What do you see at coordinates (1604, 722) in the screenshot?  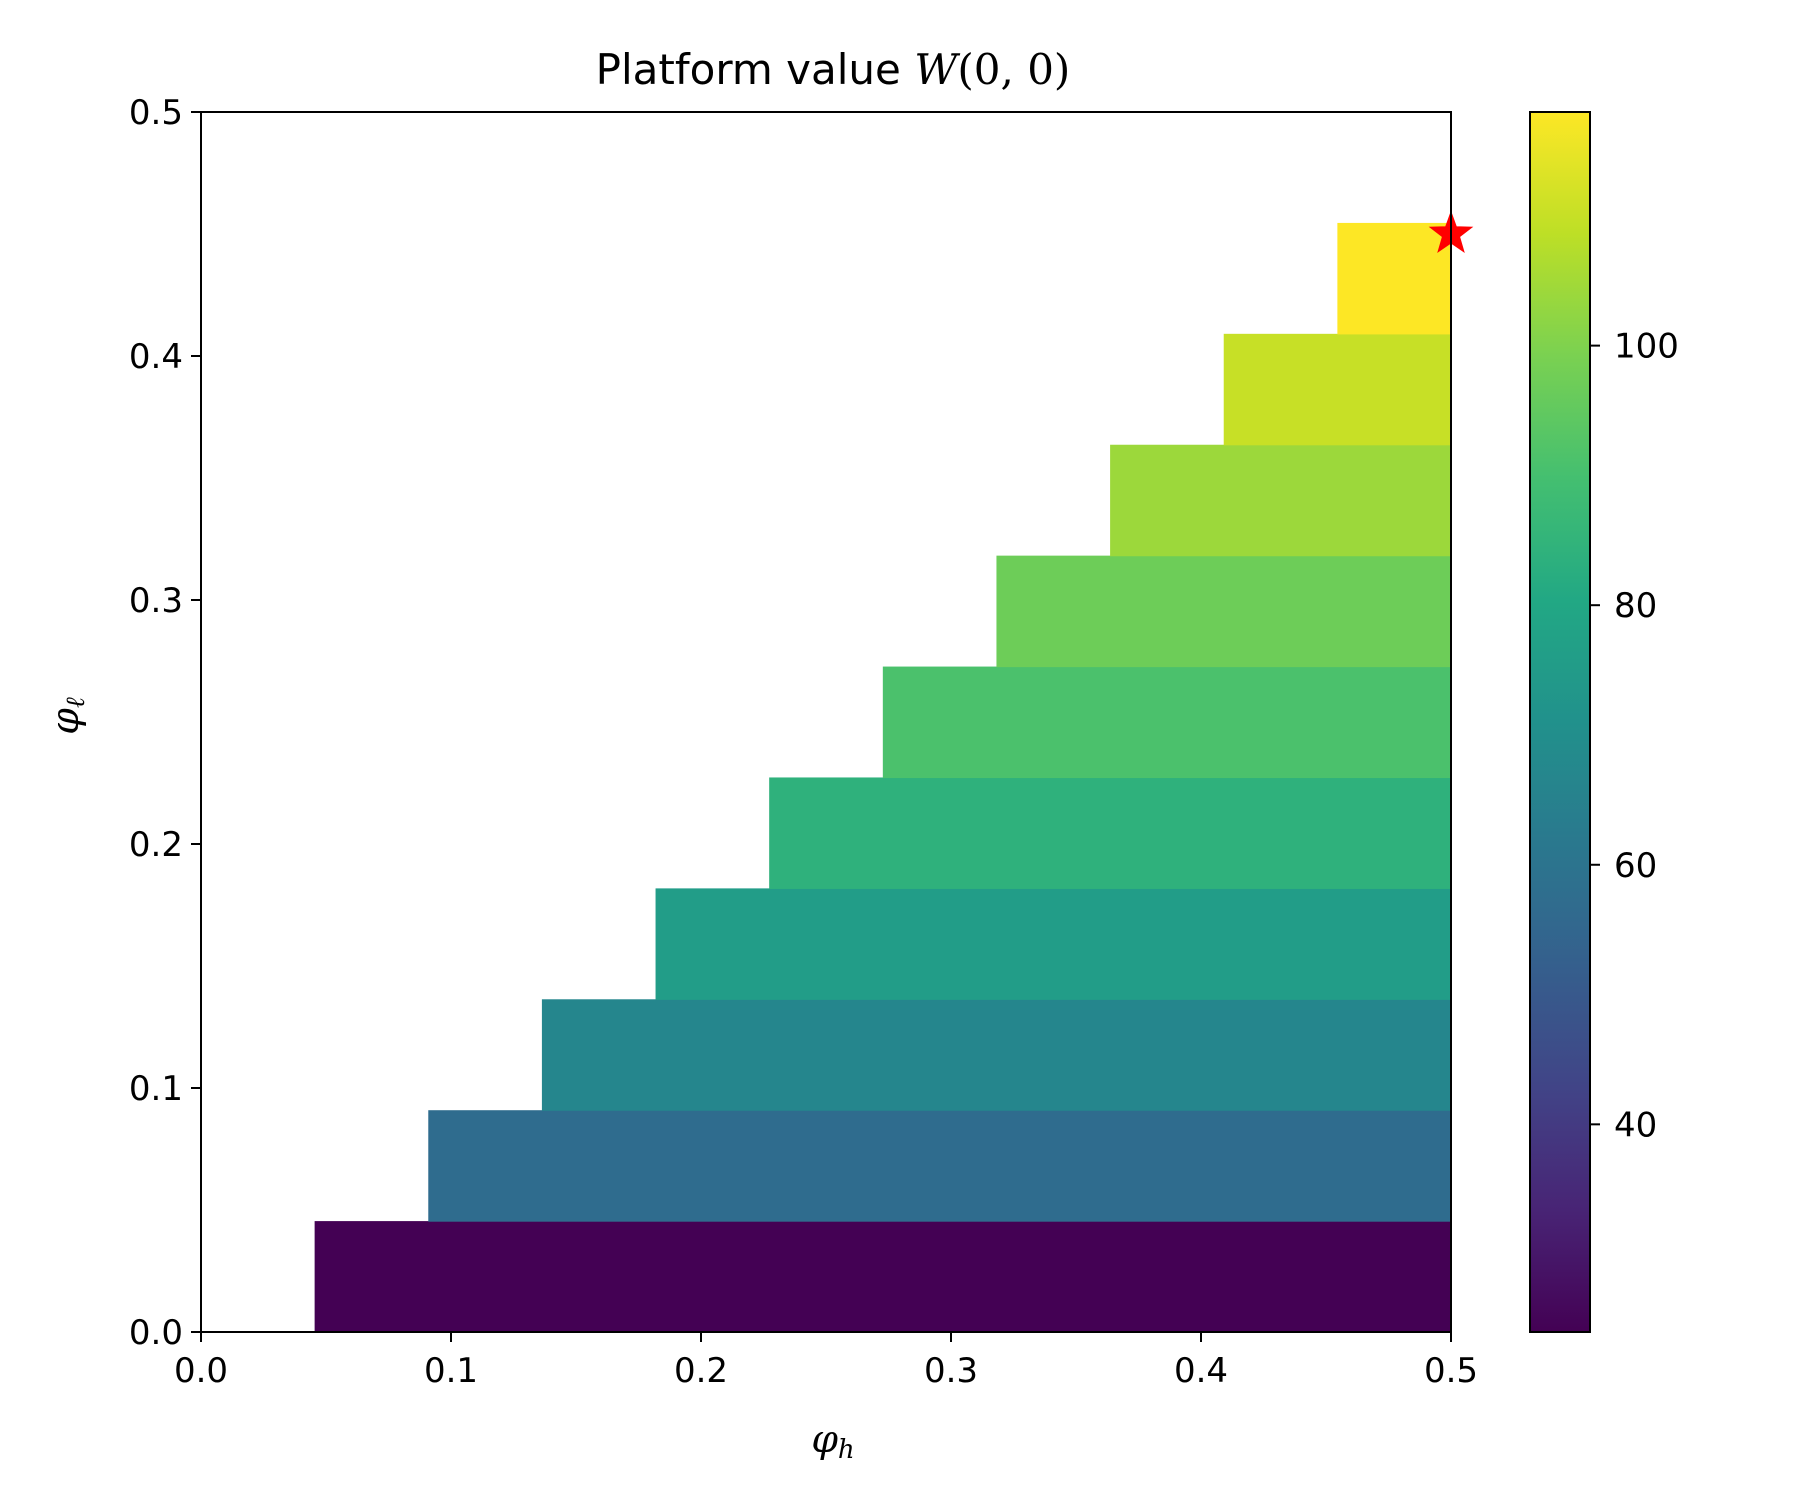 I see `colorbar: 40 60 80 100` at bounding box center [1604, 722].